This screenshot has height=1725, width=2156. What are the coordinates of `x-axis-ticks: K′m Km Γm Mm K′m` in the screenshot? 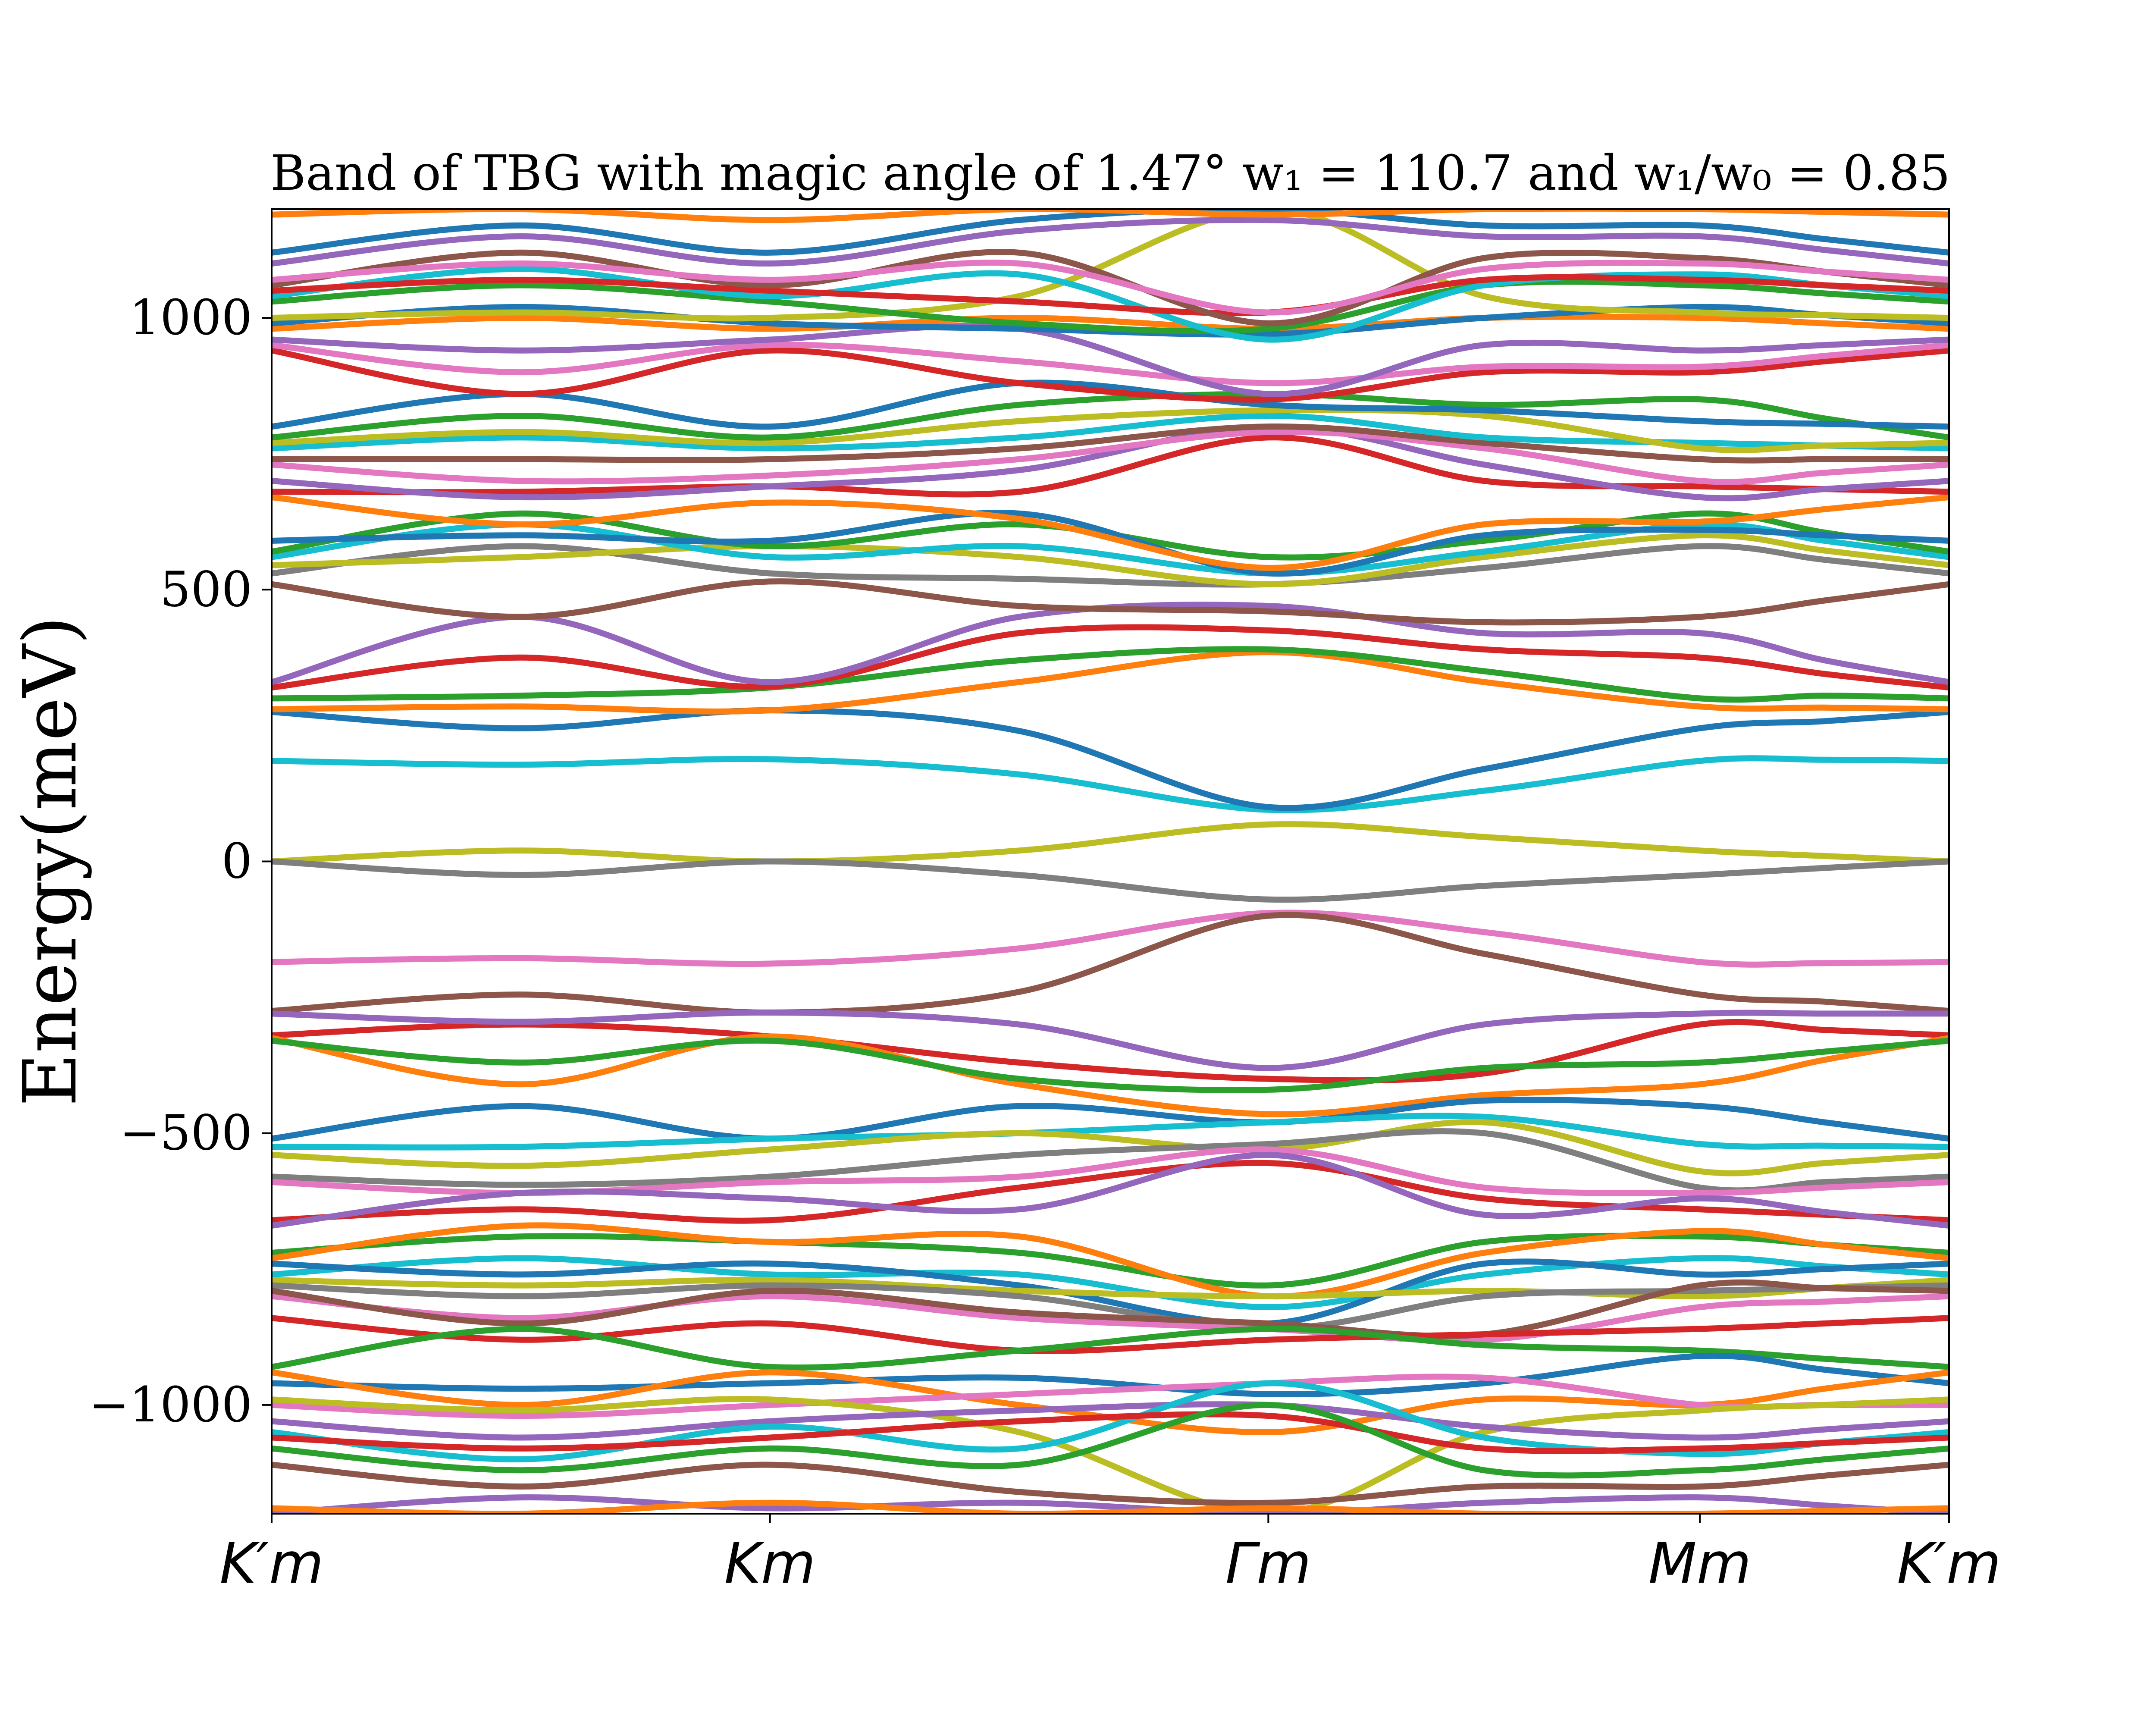 It's located at (1110, 1555).